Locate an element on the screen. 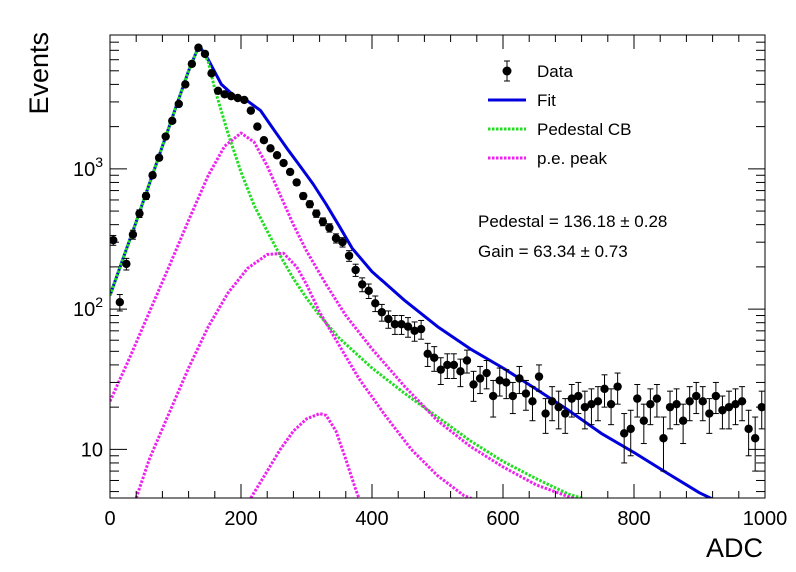 This screenshot has height=572, width=796. legend-marker-data is located at coordinates (507, 71).